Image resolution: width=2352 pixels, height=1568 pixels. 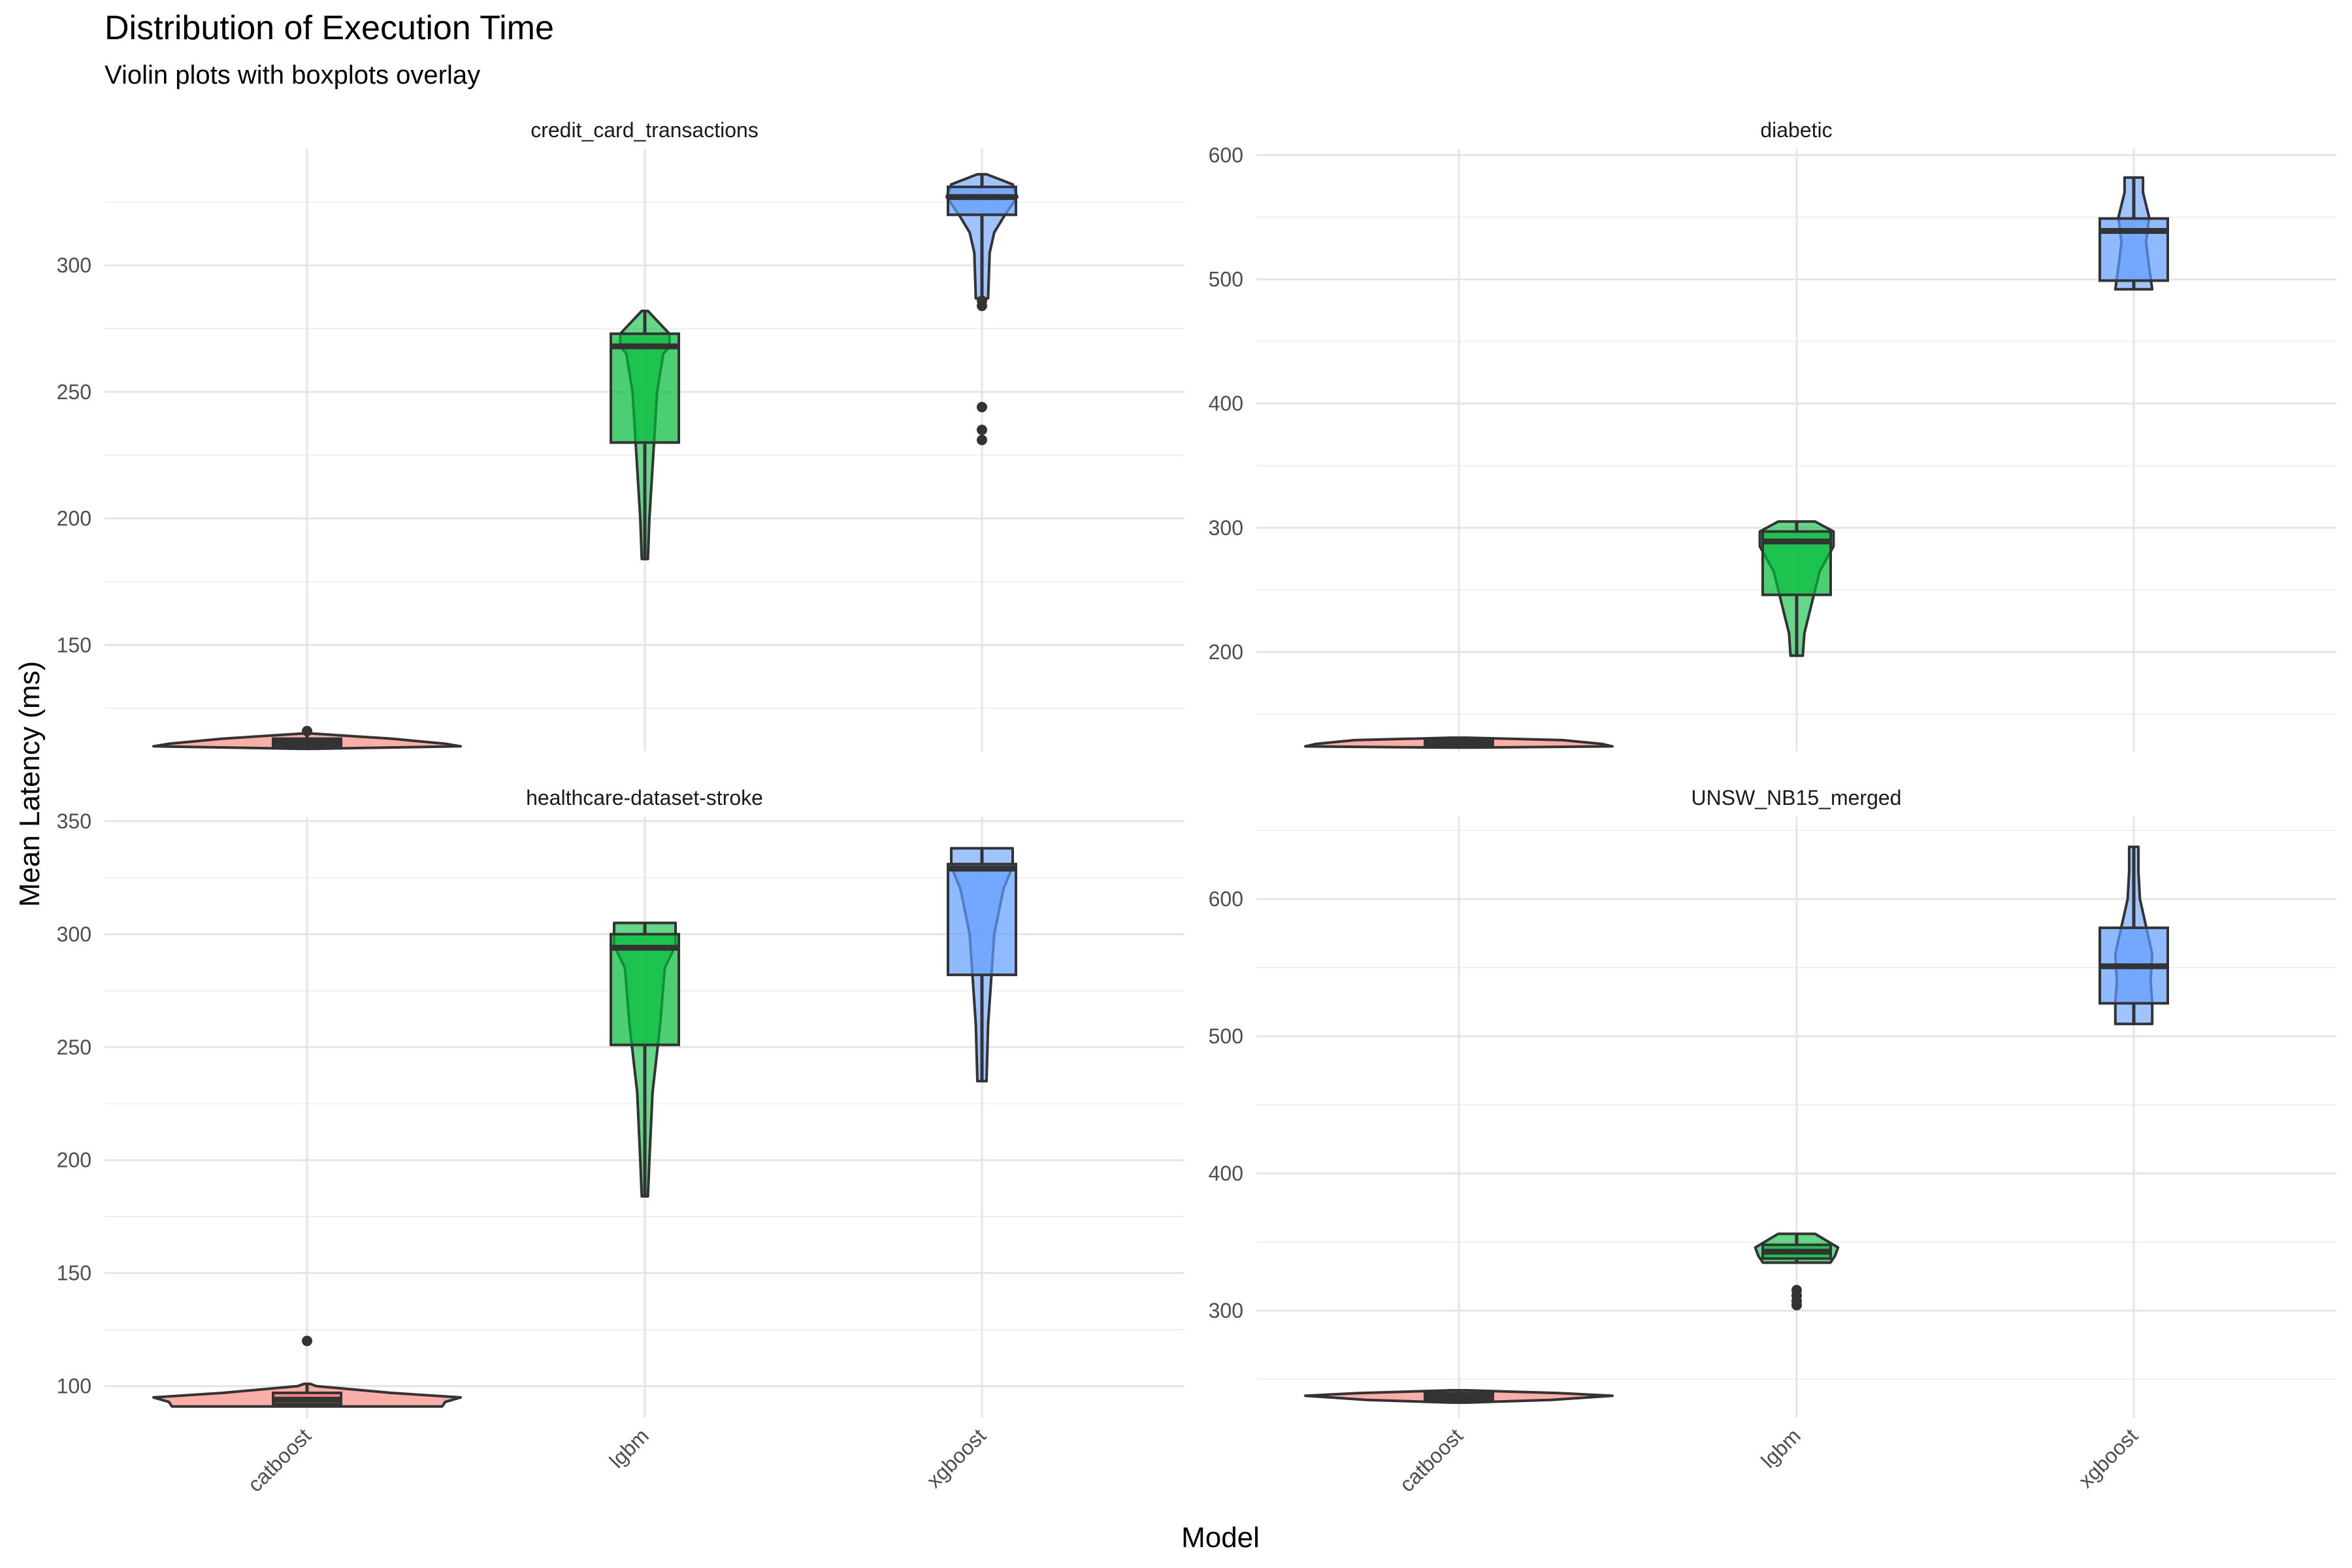 What do you see at coordinates (74, 1386) in the screenshot?
I see `y-tick-label: 100` at bounding box center [74, 1386].